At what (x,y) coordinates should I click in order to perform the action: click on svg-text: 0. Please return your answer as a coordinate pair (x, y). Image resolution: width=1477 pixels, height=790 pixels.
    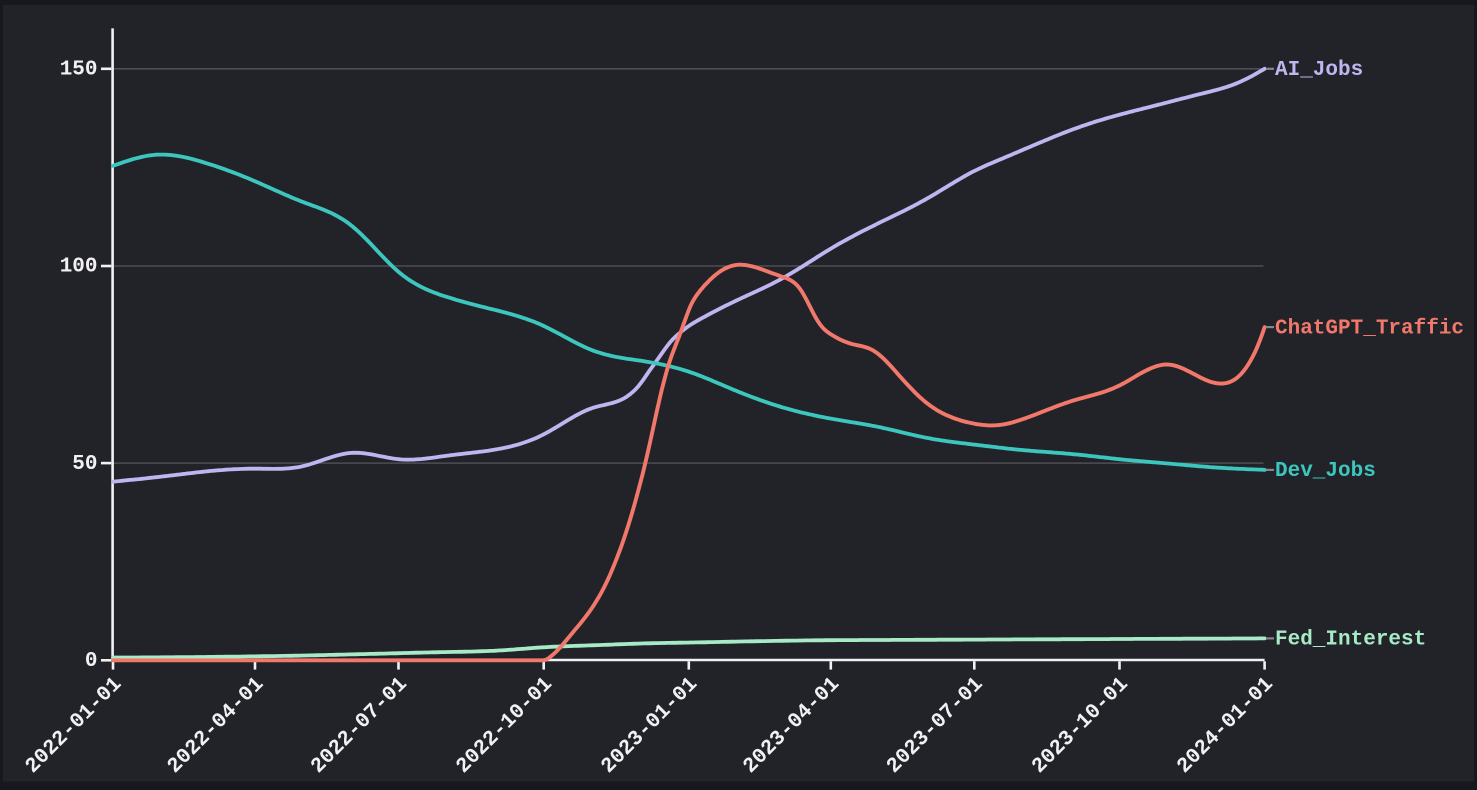
    Looking at the image, I should click on (91, 661).